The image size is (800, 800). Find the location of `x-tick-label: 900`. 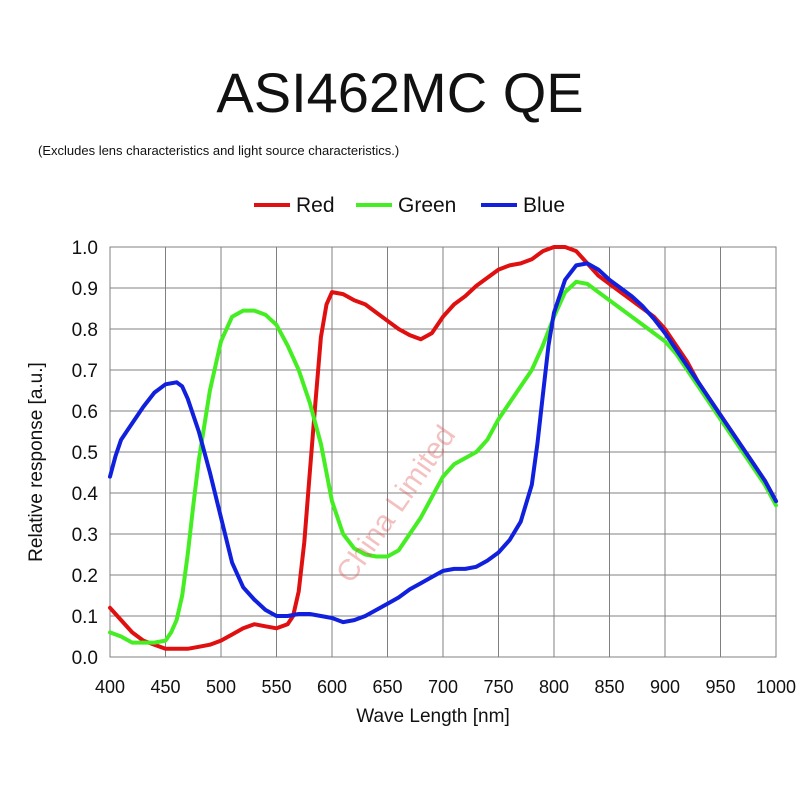

x-tick-label: 900 is located at coordinates (665, 687).